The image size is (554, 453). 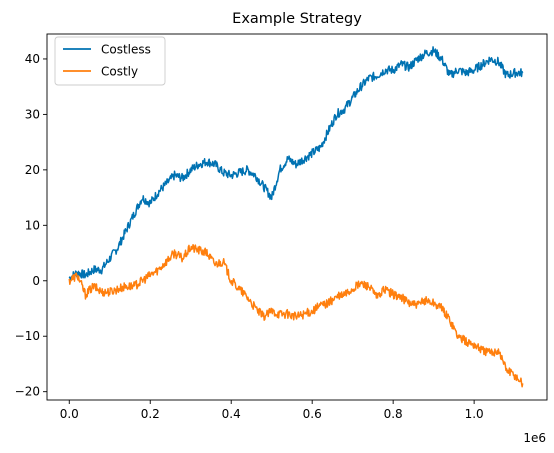 I want to click on x-axis-offset-label: 1e6, so click(x=534, y=438).